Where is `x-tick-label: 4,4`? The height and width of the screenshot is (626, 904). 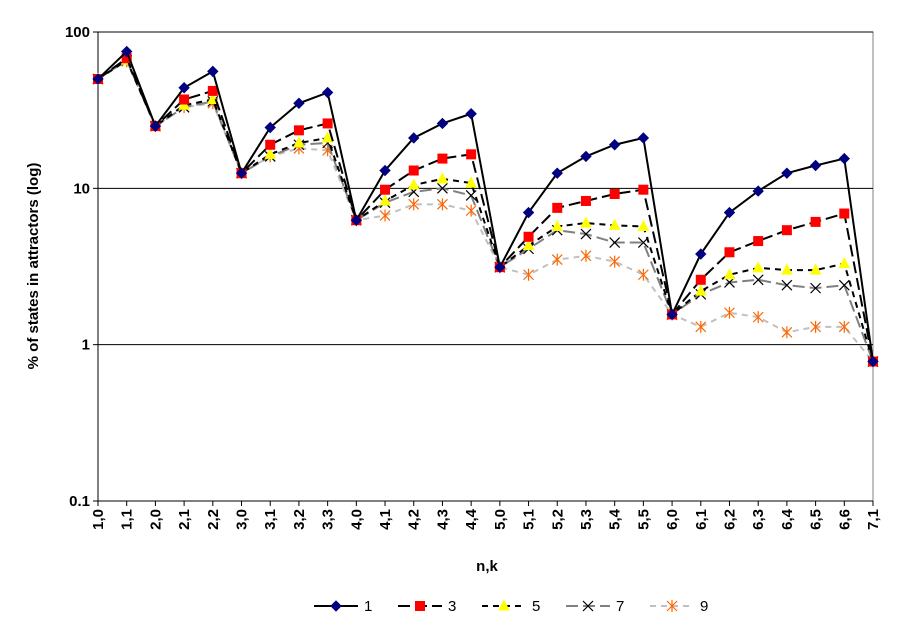 x-tick-label: 4,4 is located at coordinates (471, 519).